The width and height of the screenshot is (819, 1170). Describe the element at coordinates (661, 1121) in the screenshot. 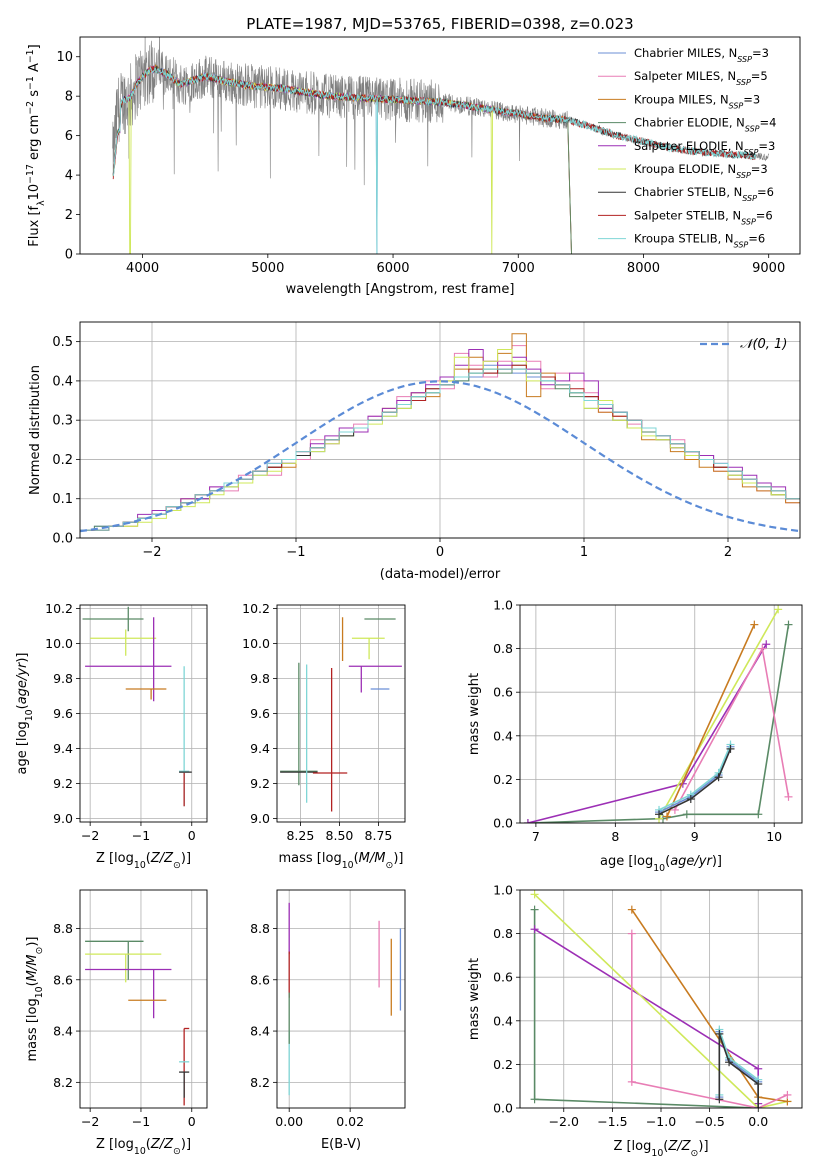

I see `x-tick-label: −1.0` at that location.